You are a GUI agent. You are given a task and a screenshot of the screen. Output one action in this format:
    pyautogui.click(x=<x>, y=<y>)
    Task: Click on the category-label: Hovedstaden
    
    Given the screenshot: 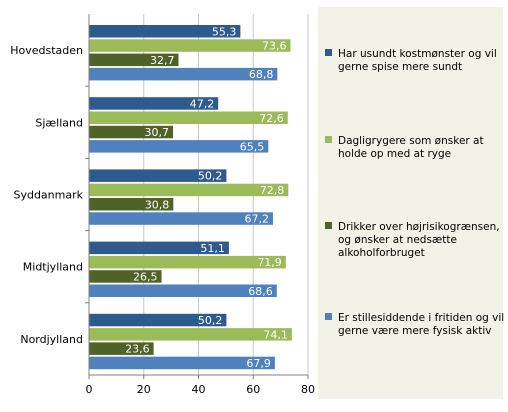 What is the action you would take?
    pyautogui.click(x=46, y=50)
    